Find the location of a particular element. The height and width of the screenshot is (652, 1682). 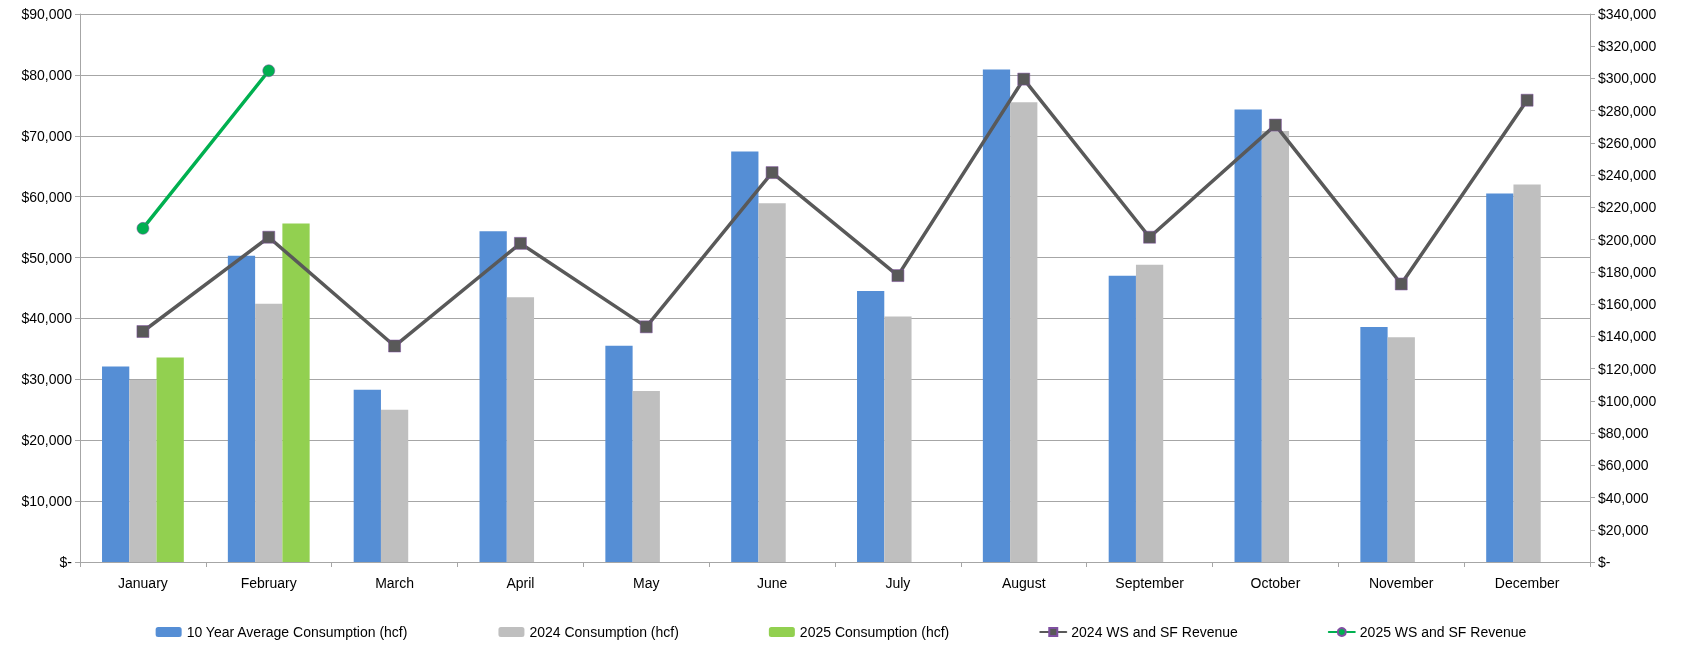

y2-tick-label: $320,000 is located at coordinates (1627, 46).